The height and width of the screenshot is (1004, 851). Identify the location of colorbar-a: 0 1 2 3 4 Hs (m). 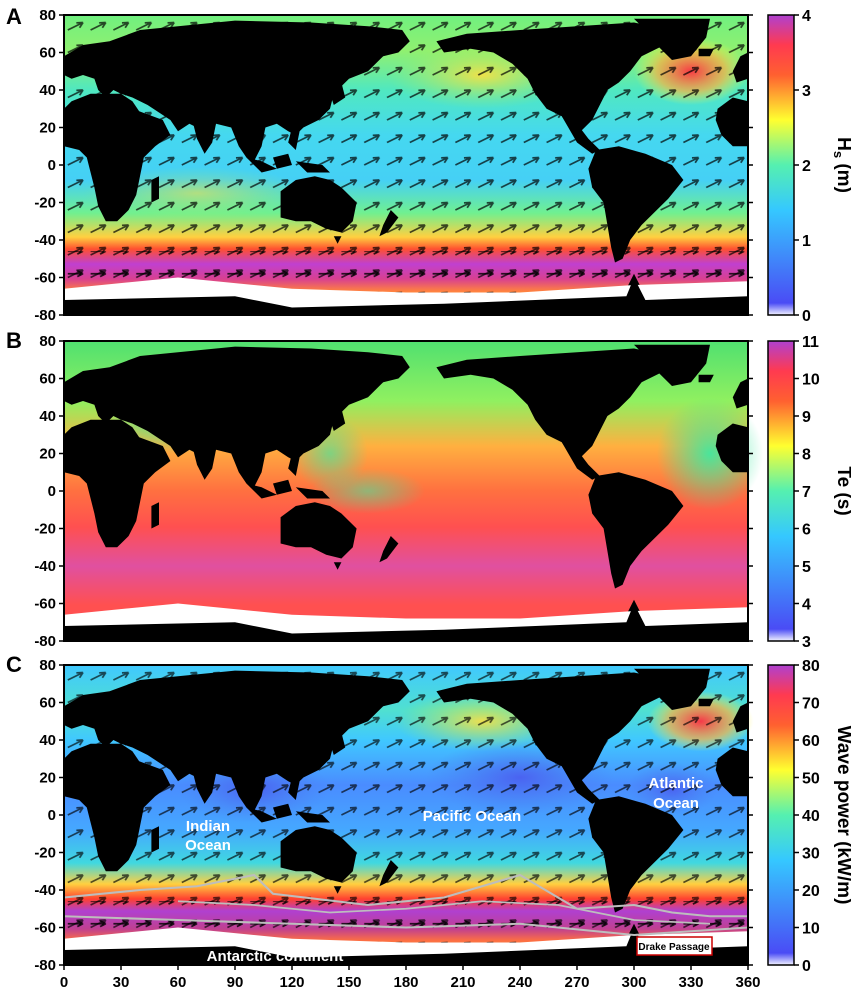
(809, 166).